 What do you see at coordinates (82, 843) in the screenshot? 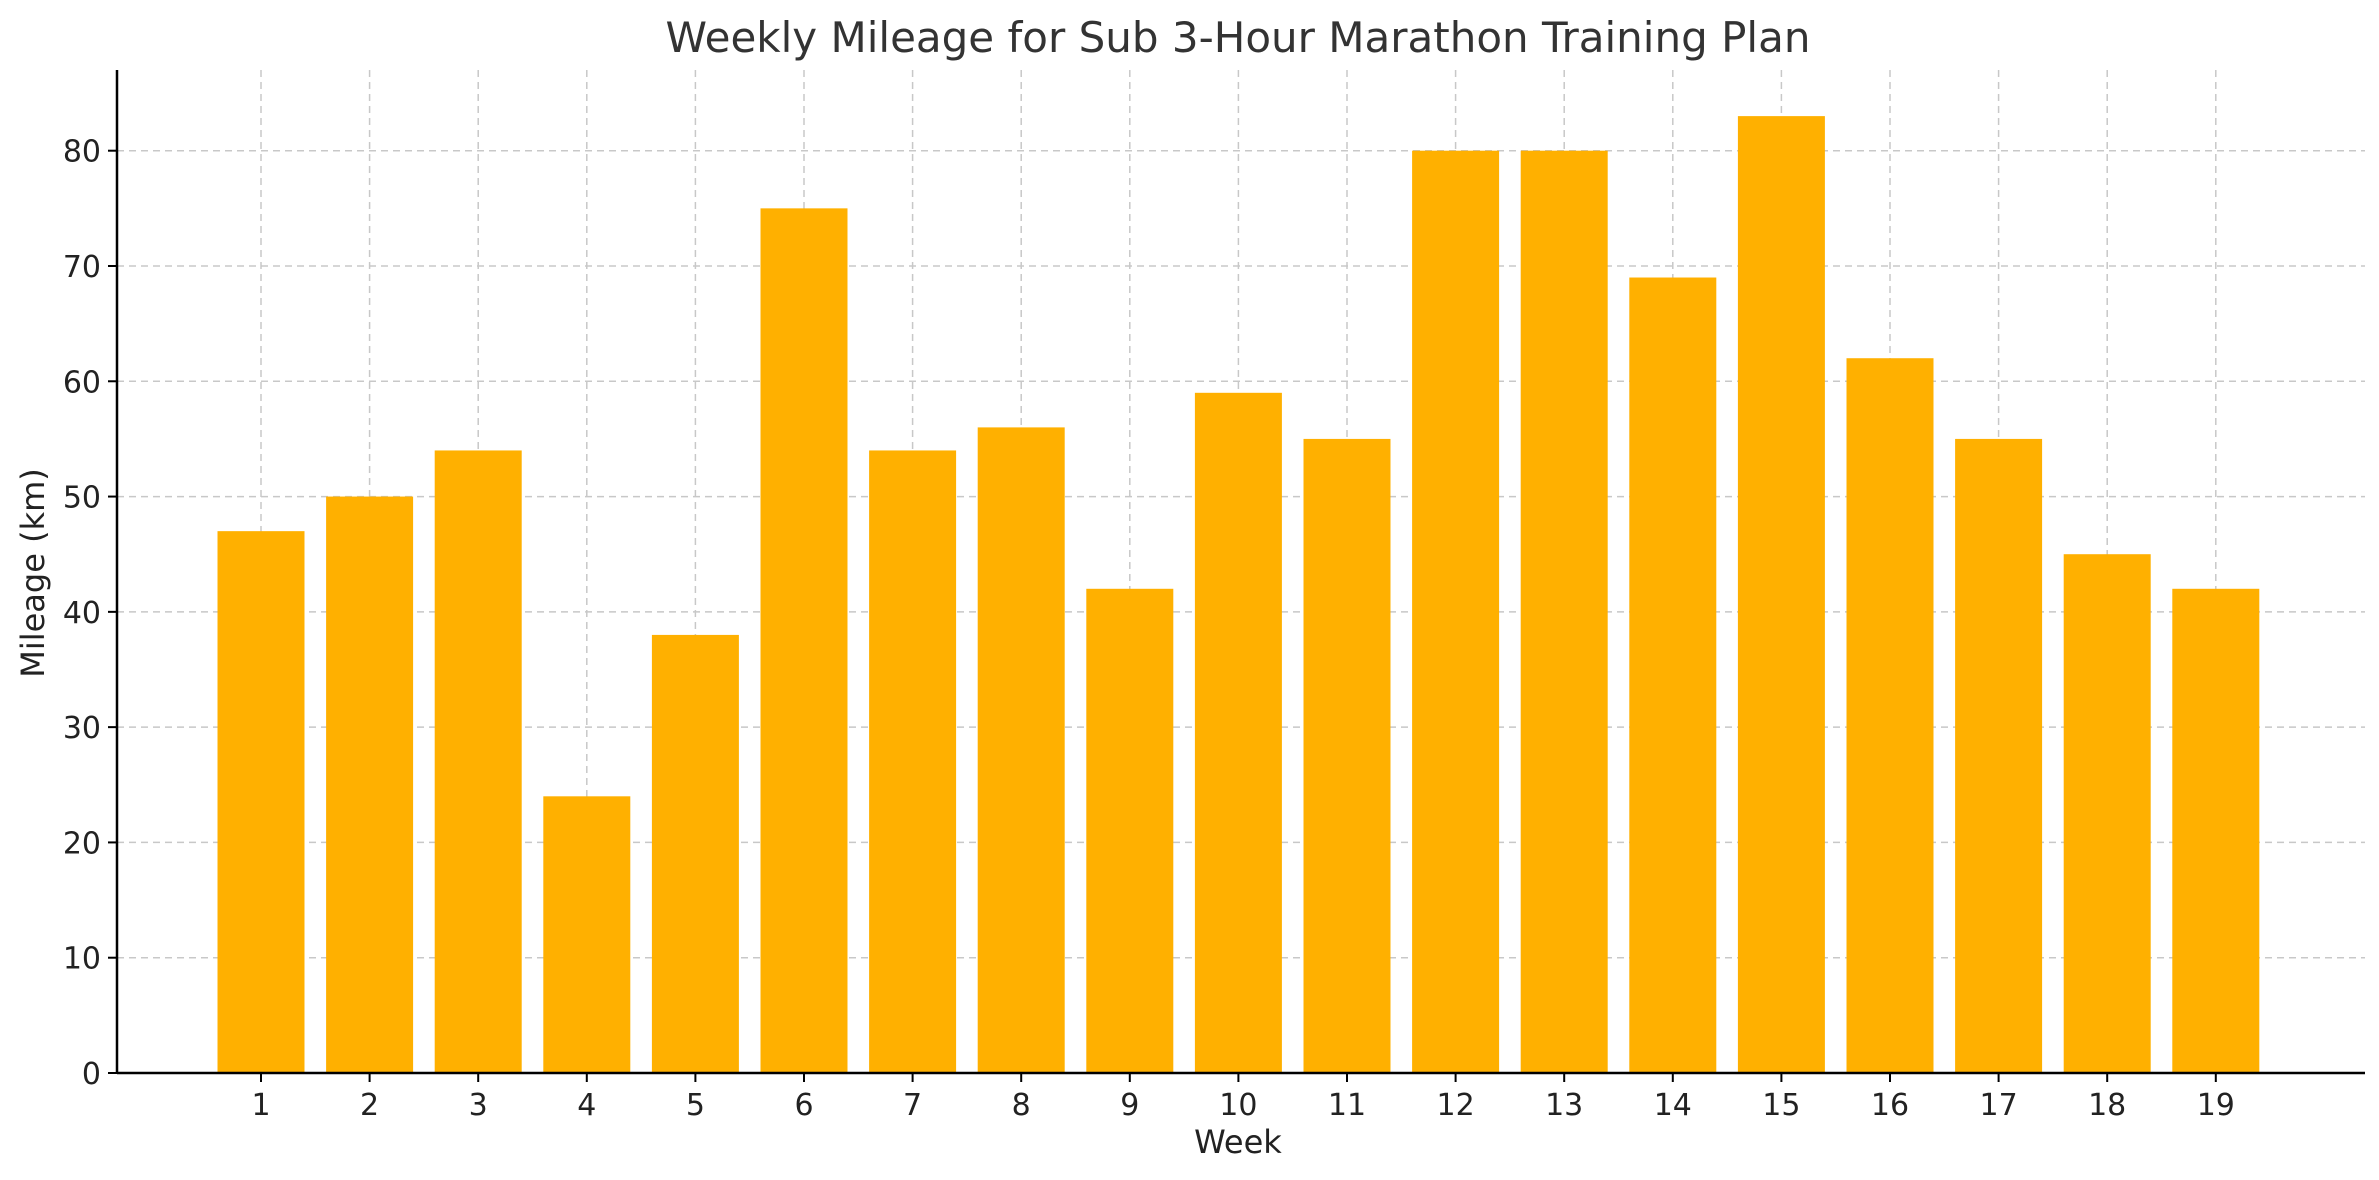
I see `y-tick-label: 20` at bounding box center [82, 843].